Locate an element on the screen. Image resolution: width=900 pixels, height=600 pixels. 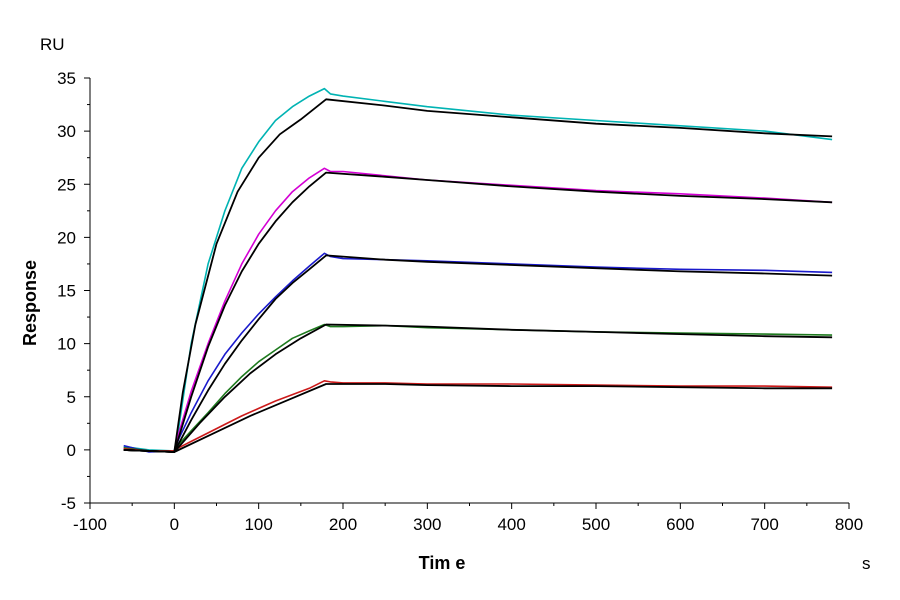
response-series-line is located at coordinates (478, 416).